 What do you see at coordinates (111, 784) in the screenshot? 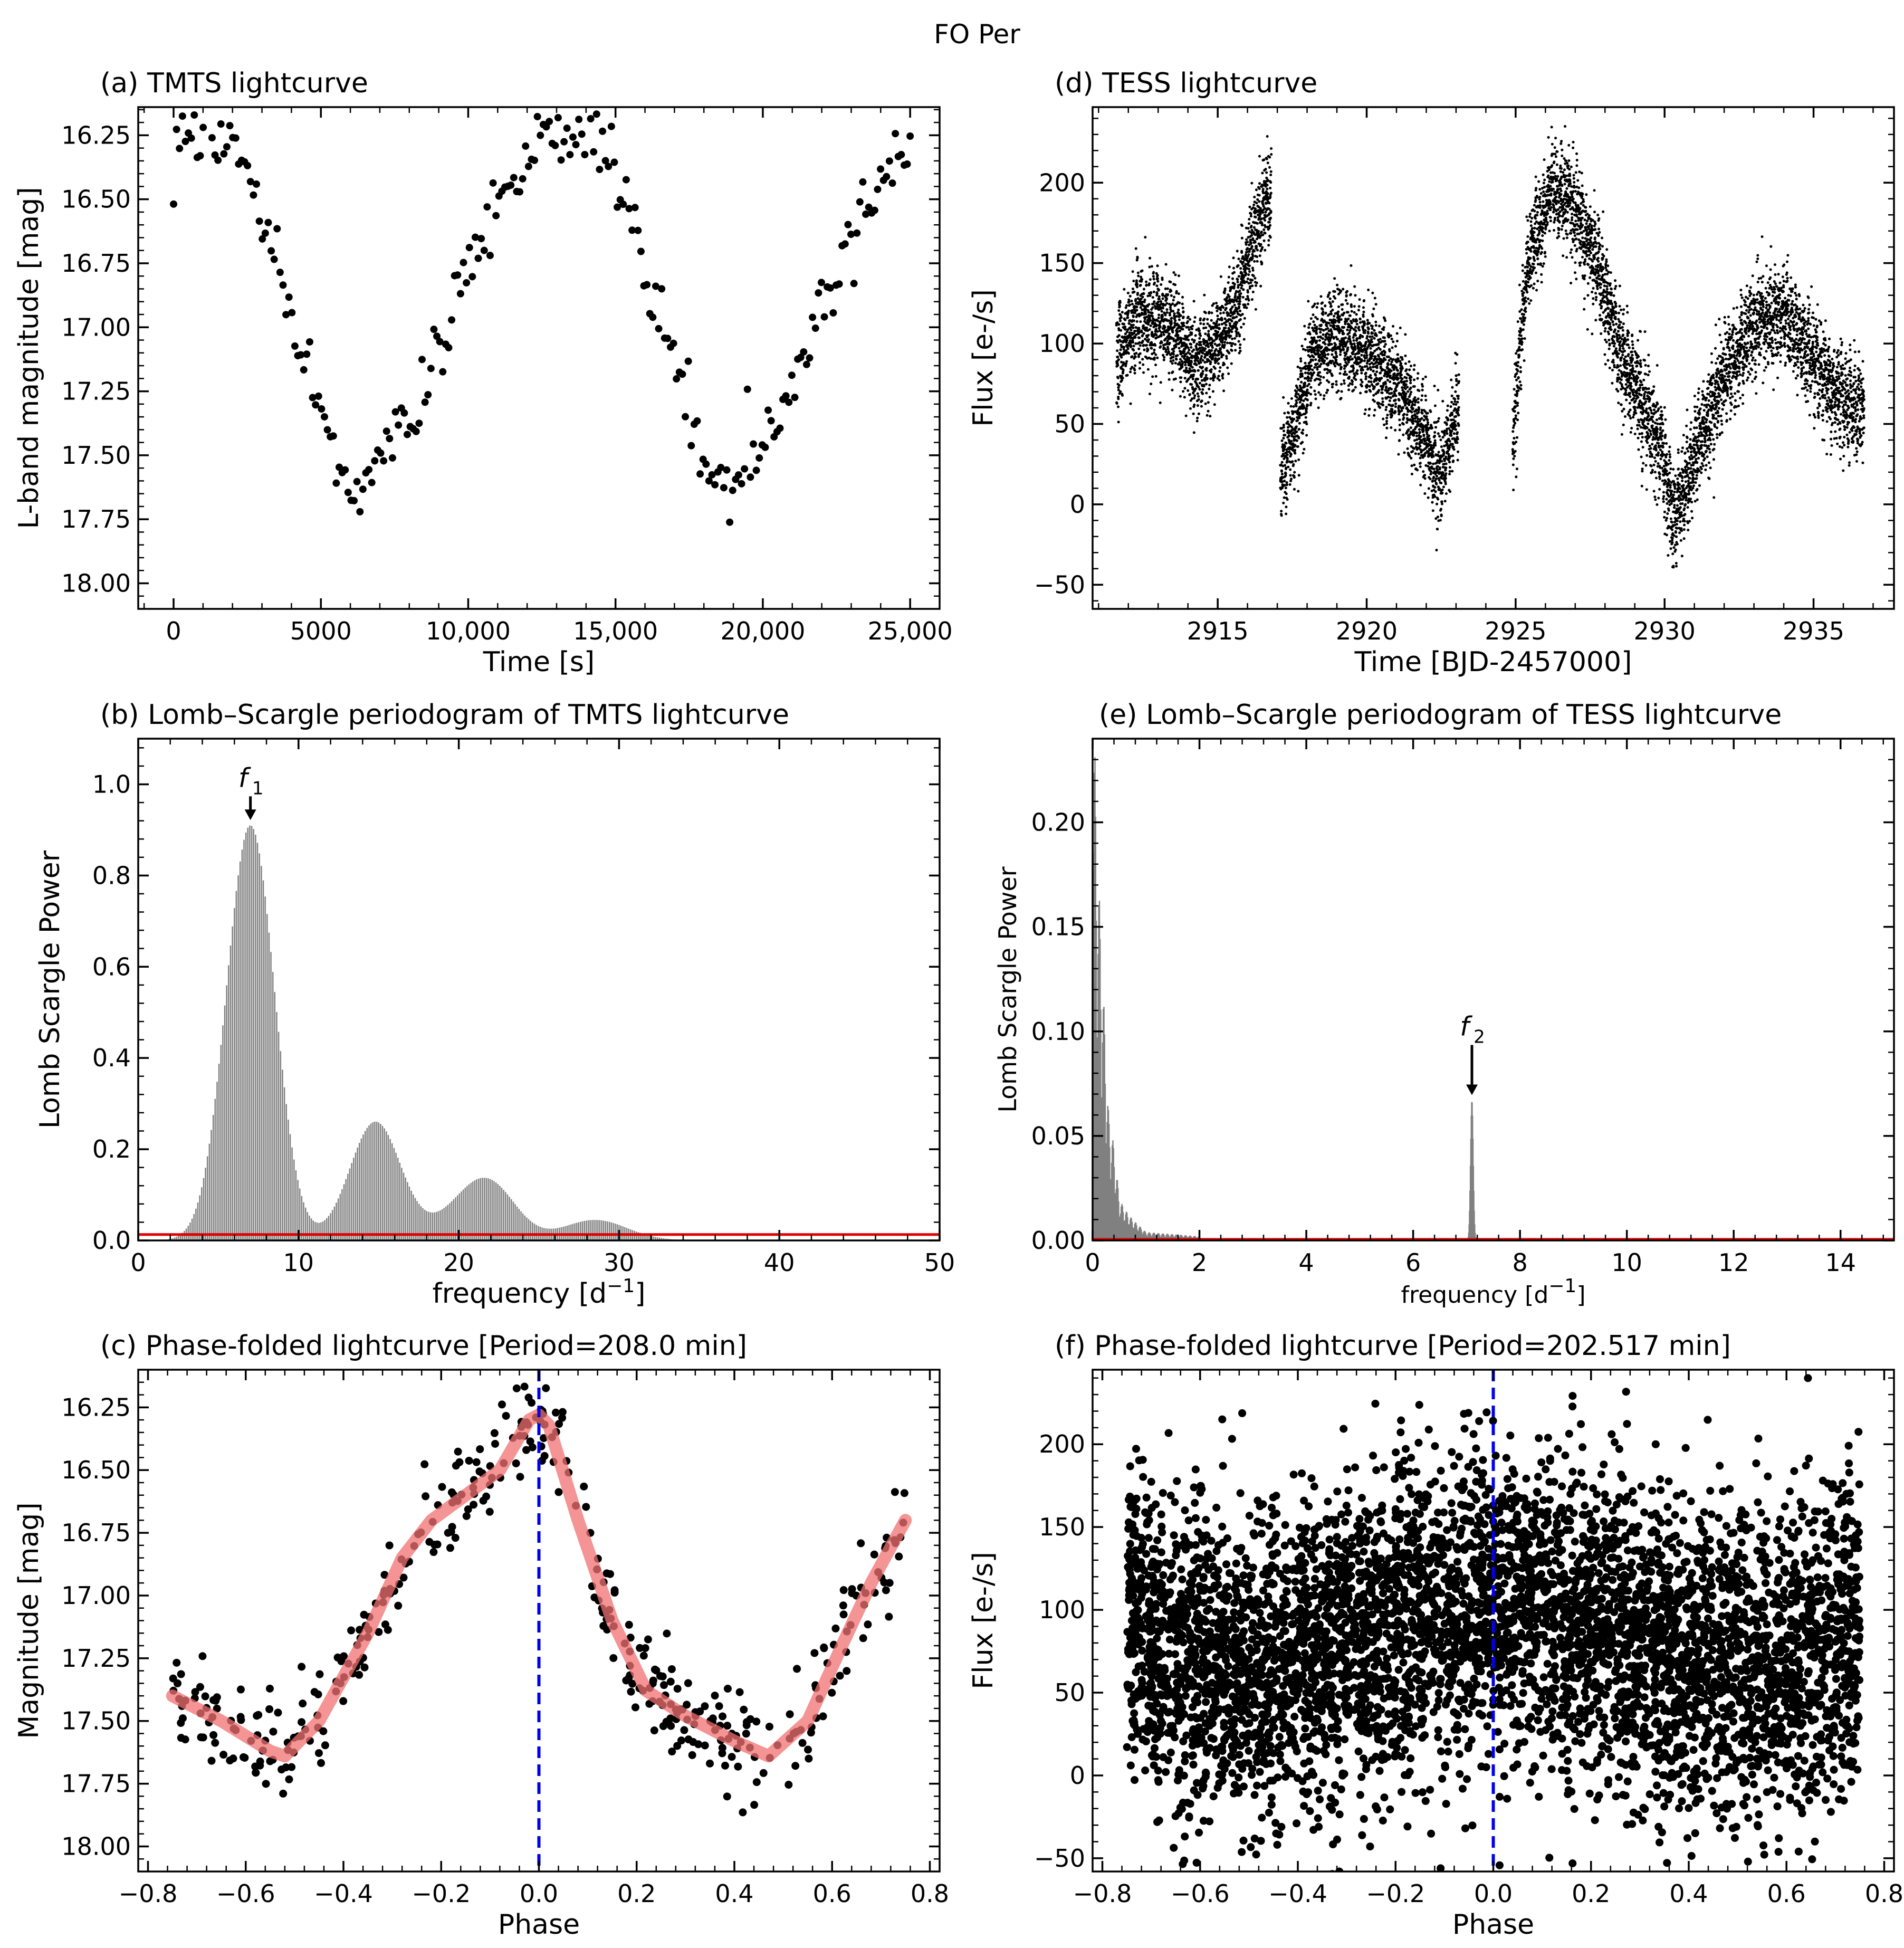
I see `y-tick-label: 1.0` at bounding box center [111, 784].